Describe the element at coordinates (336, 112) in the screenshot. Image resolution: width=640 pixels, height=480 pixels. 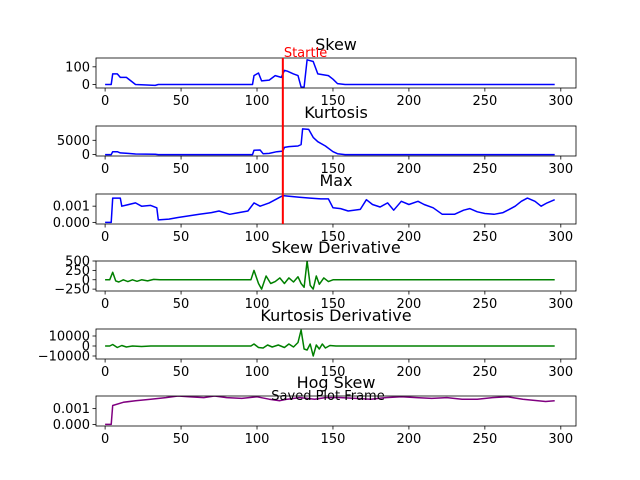
I see `subplot-title: Kurtosis` at that location.